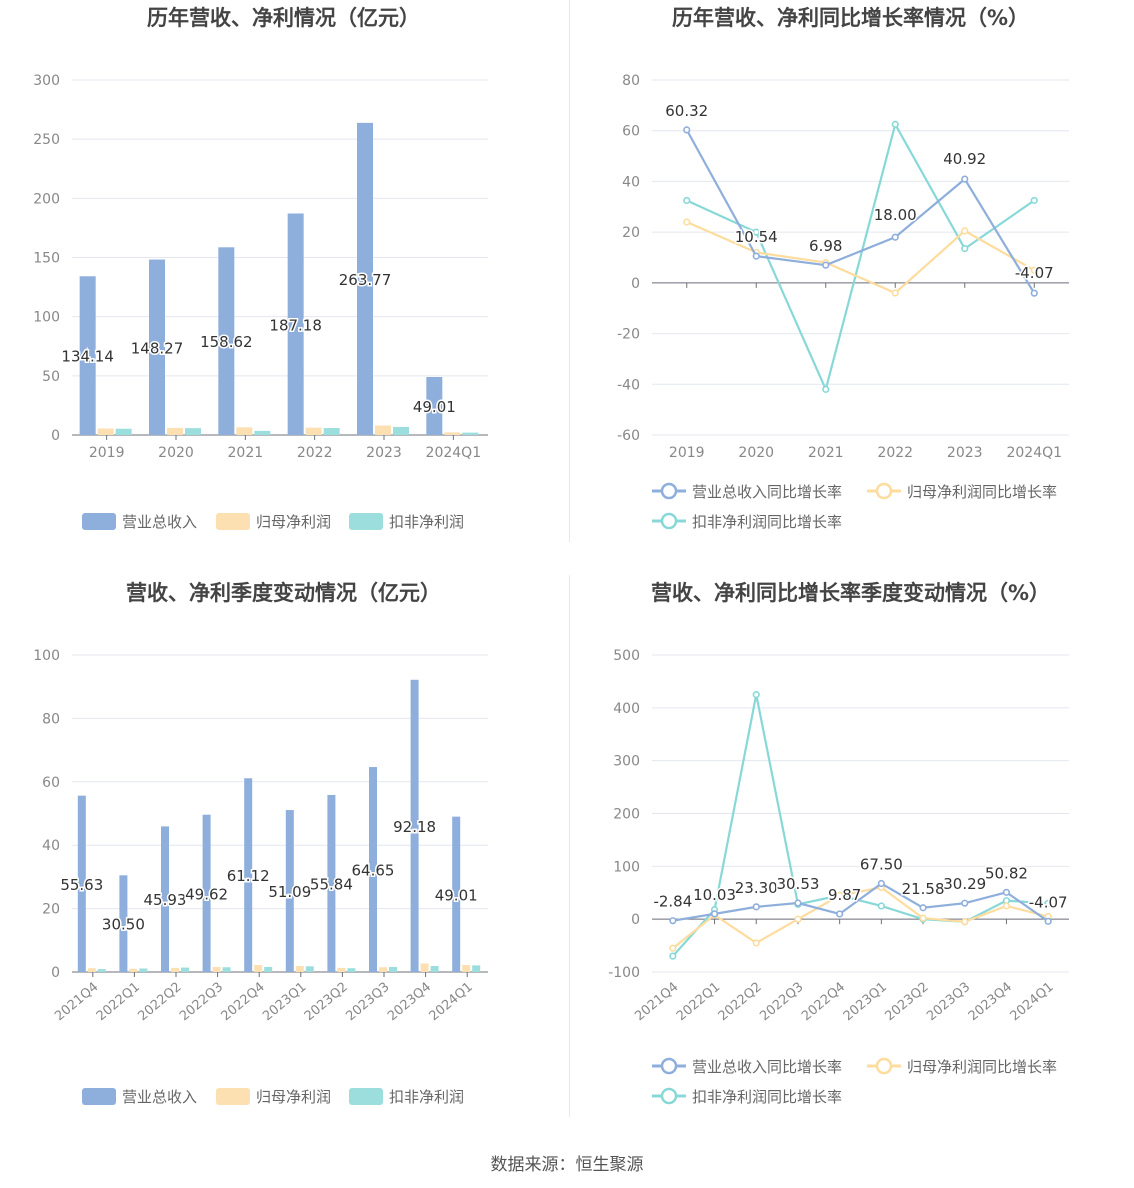 This screenshot has width=1134, height=1188. Describe the element at coordinates (631, 132) in the screenshot. I see `y-tick-label: 60` at that location.